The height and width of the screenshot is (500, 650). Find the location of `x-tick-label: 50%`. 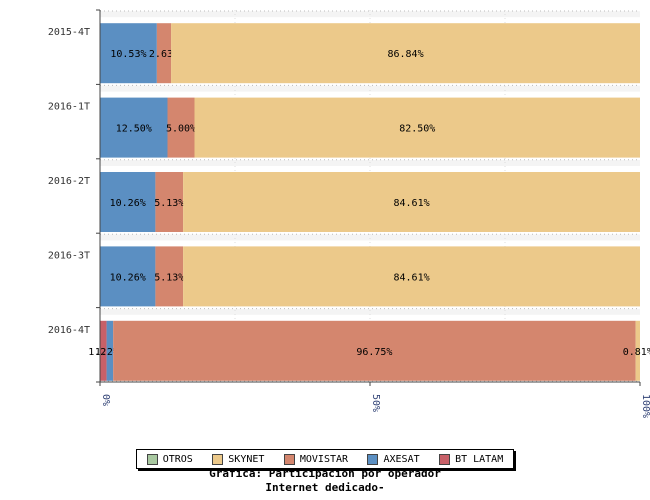

x-tick-label: 50% is located at coordinates (375, 403).